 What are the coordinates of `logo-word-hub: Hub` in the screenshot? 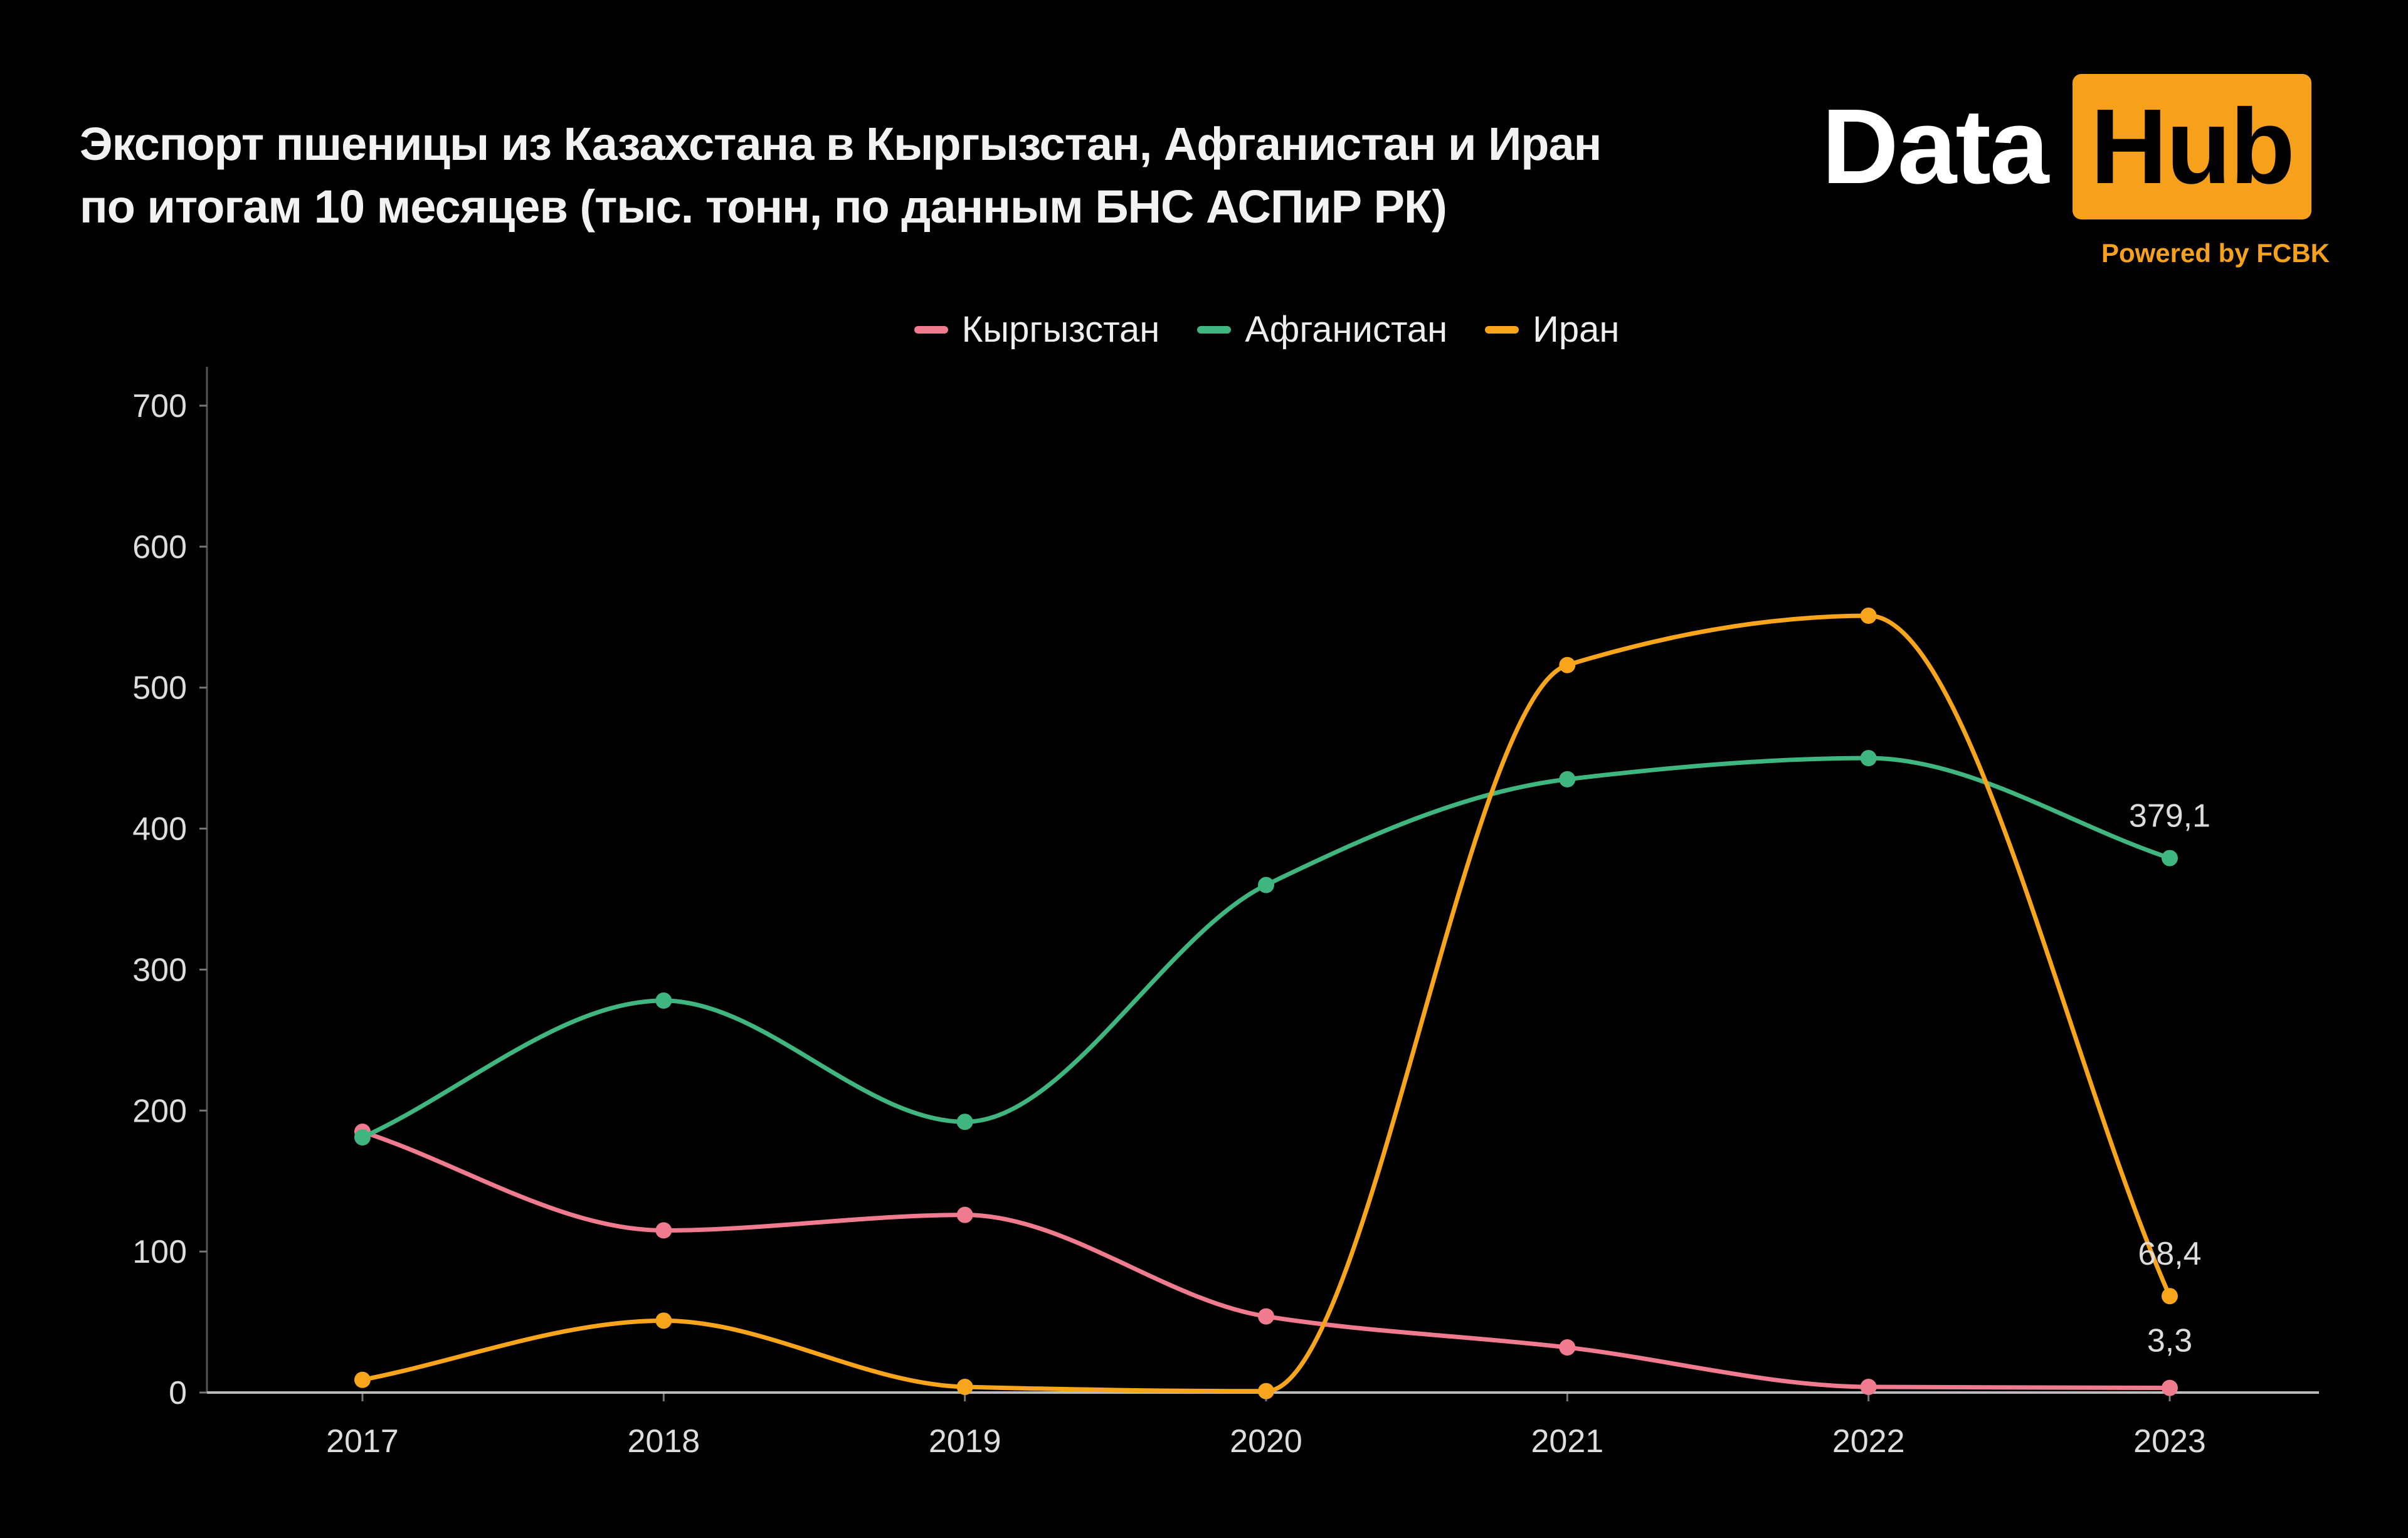 It's located at (2192, 146).